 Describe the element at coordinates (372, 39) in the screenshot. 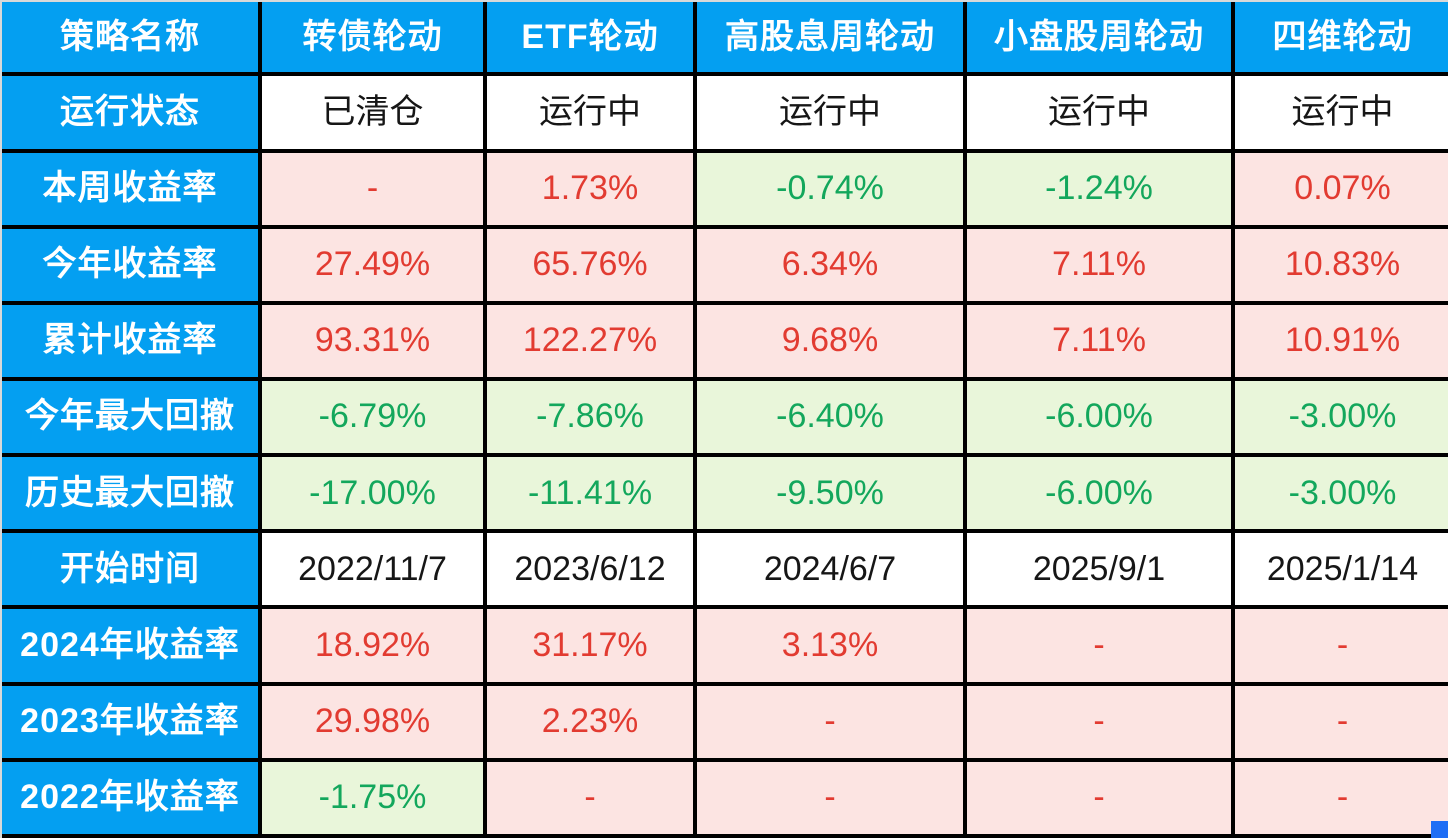

I see `col-header-convertible-bond-rotation: 转债轮动` at that location.